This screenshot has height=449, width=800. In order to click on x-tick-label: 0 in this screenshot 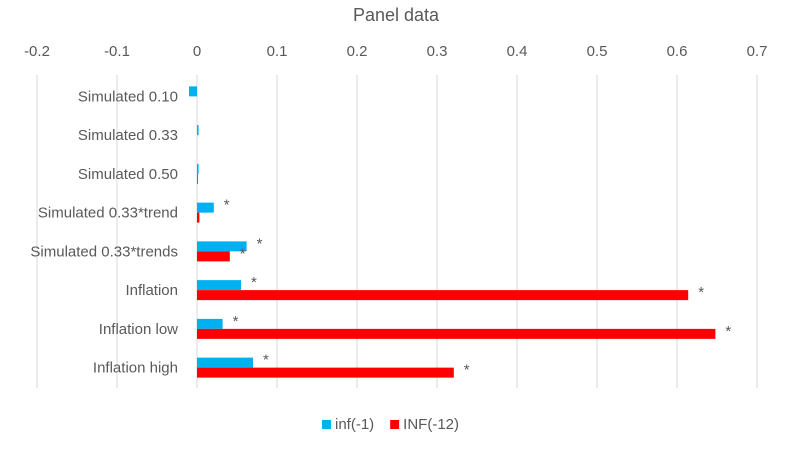, I will do `click(197, 51)`.